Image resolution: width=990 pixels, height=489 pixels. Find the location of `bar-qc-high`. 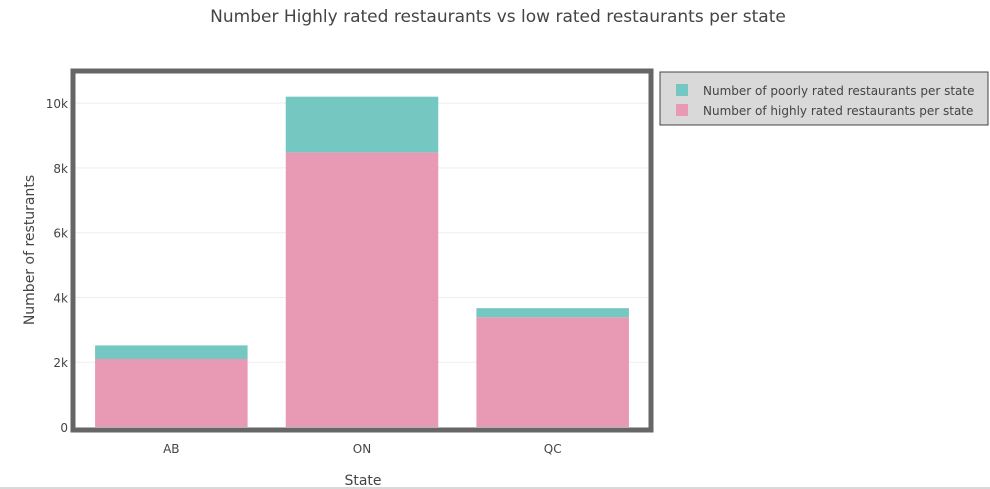

bar-qc-high is located at coordinates (552, 372).